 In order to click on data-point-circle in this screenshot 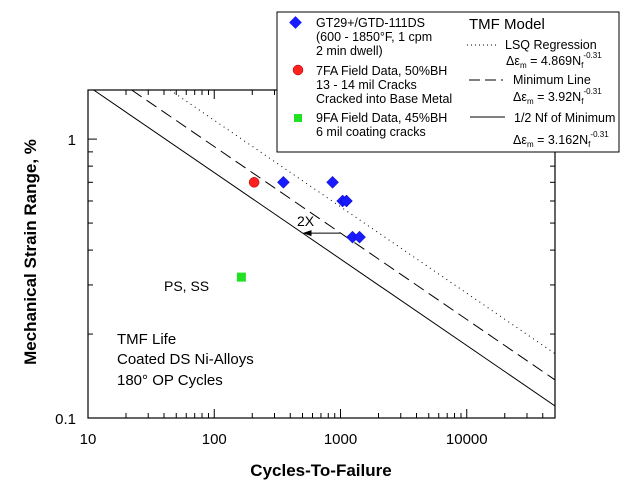, I will do `click(254, 182)`.